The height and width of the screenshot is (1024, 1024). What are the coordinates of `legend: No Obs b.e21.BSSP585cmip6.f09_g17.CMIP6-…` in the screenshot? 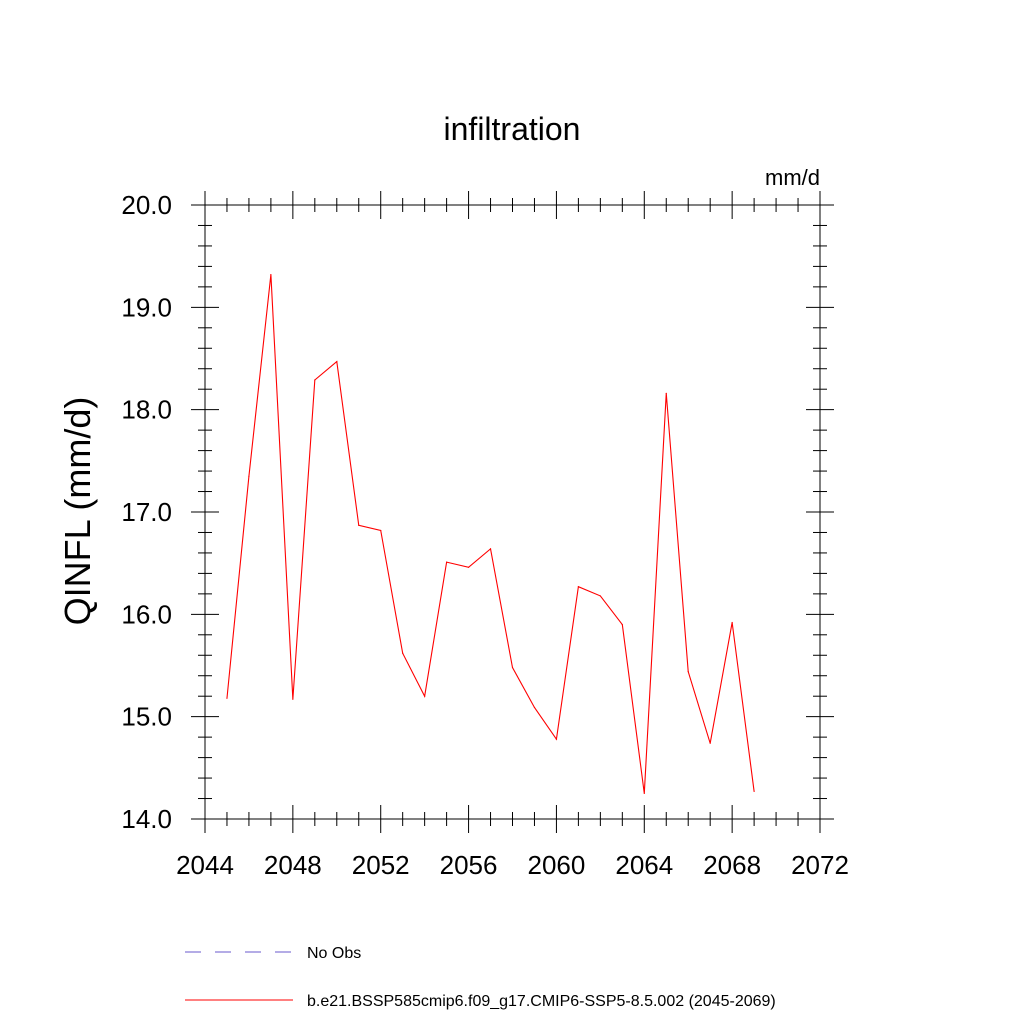 It's located at (480, 977).